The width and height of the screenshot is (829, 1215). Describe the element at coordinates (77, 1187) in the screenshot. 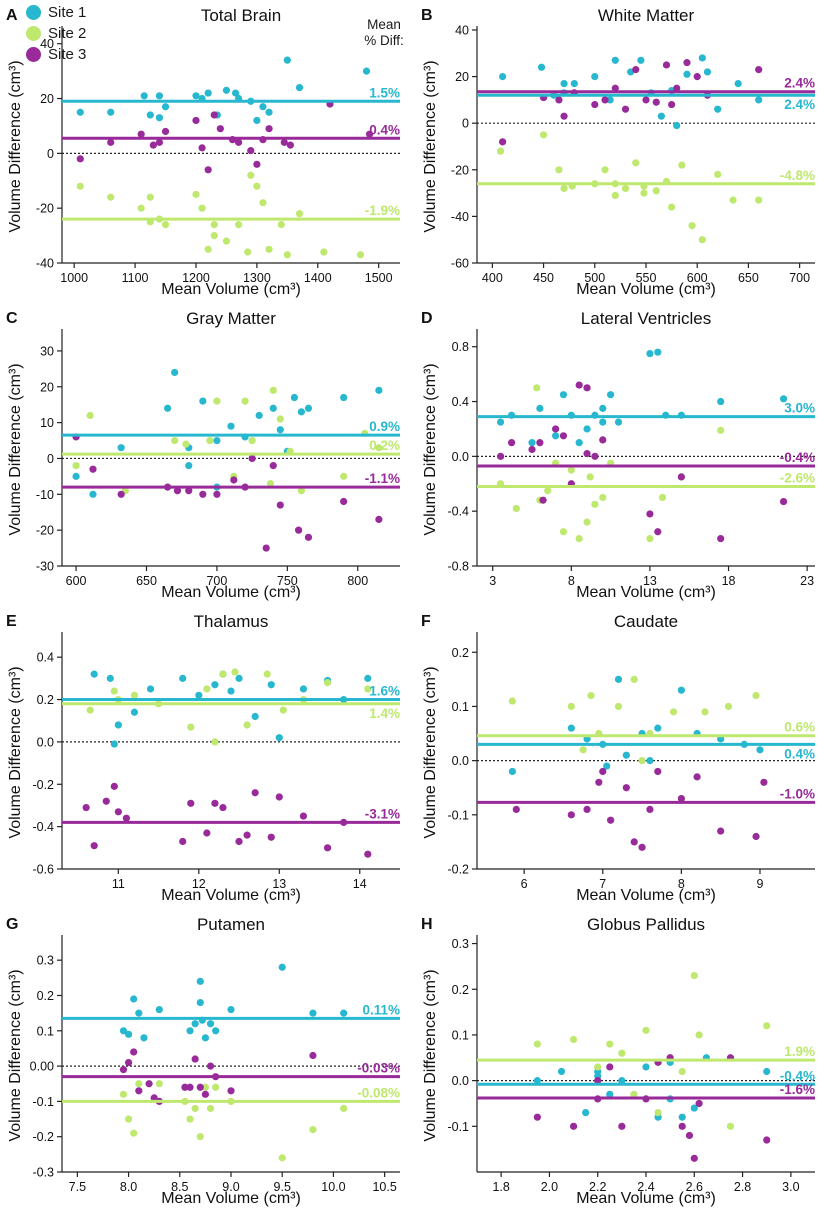

I see `x-tick-label: 7.5` at that location.